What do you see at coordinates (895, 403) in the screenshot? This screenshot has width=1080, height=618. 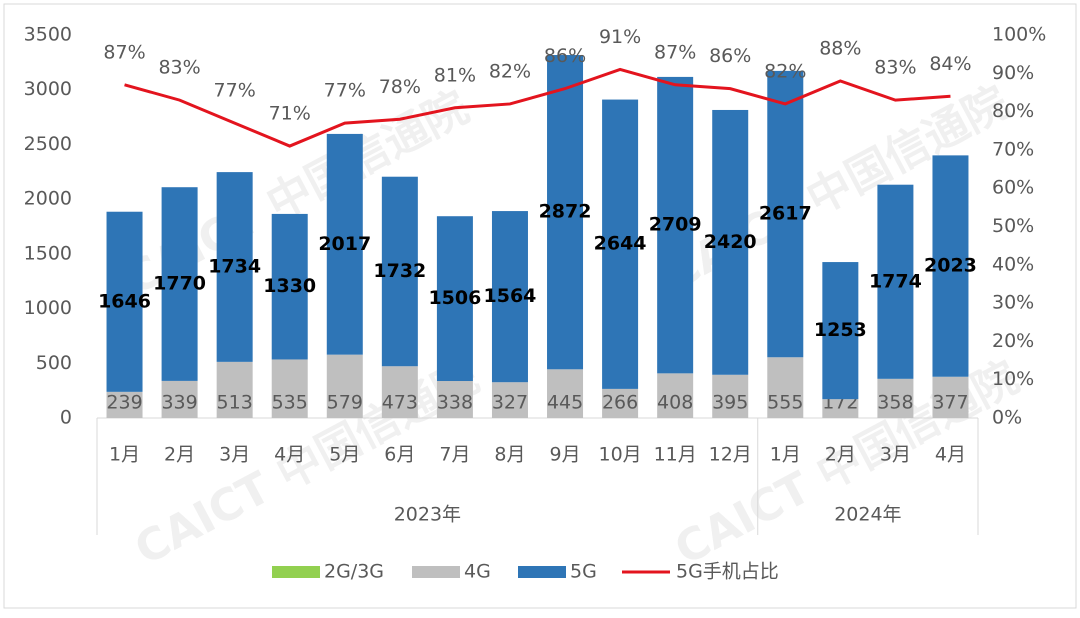 I see `data-label: 358` at bounding box center [895, 403].